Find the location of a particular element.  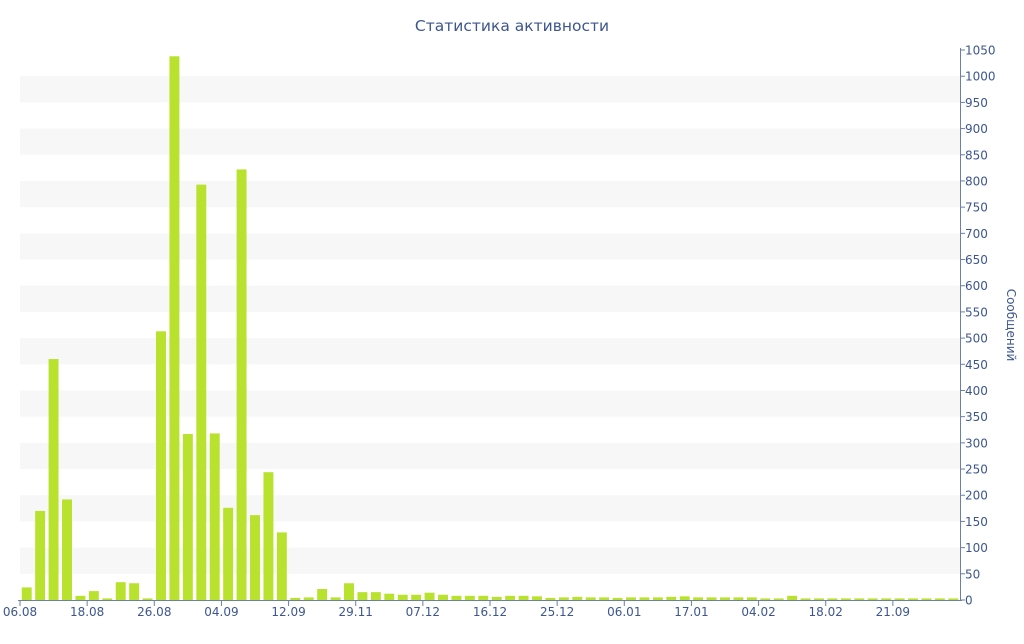

y-axis-label: Сообщений is located at coordinates (1011, 325).